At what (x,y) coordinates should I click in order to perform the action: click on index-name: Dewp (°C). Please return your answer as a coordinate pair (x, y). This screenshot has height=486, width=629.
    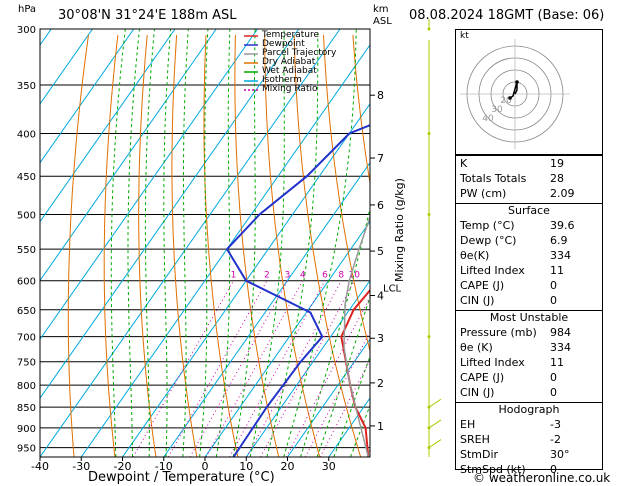
    Looking at the image, I should click on (488, 240).